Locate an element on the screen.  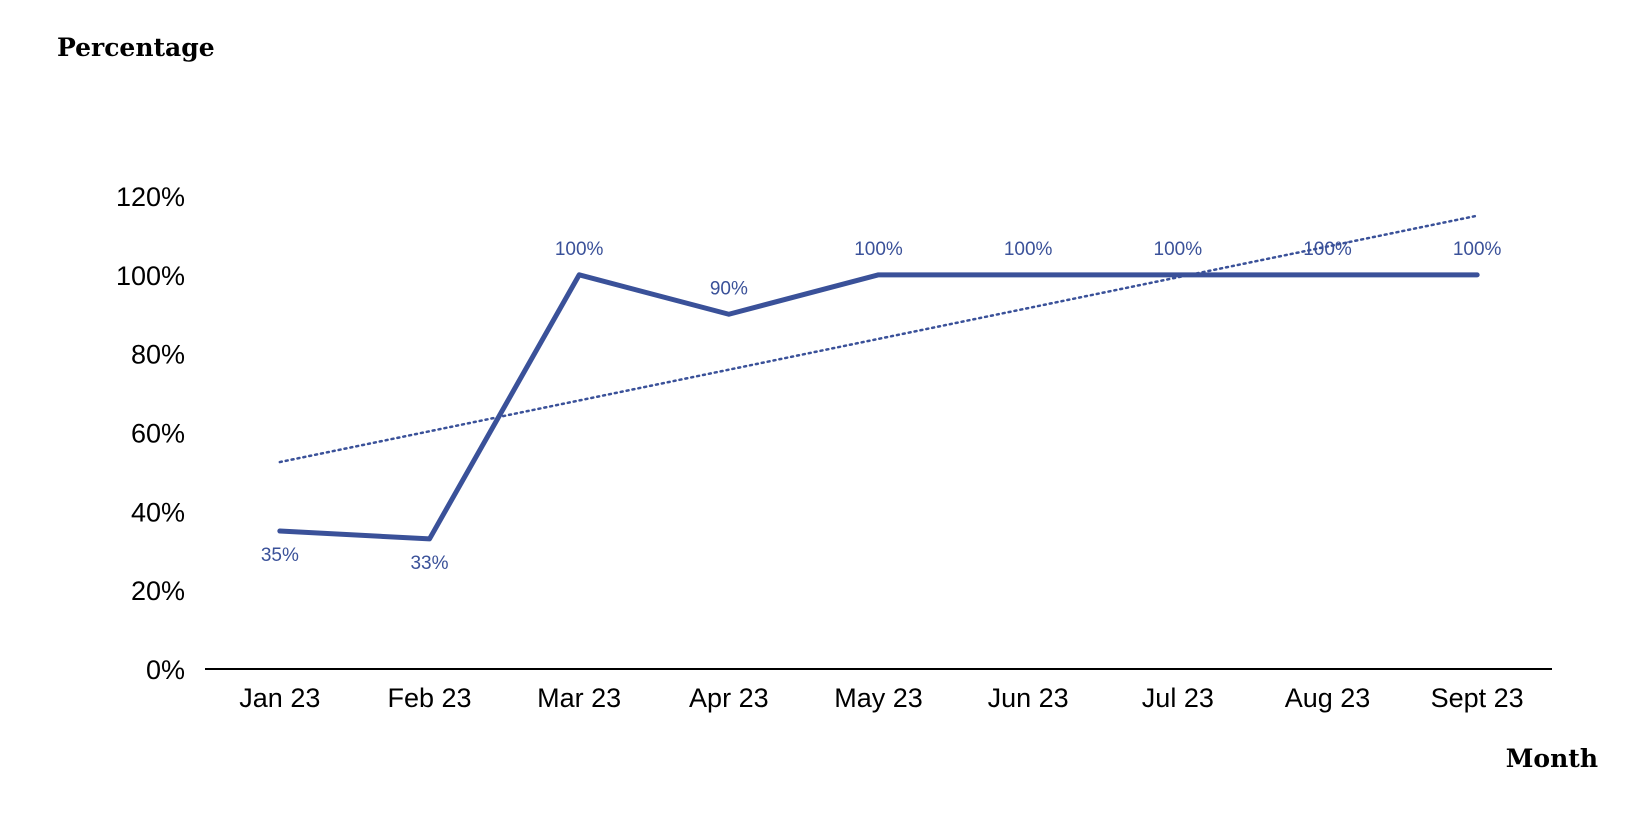
data-label: 33% is located at coordinates (429, 563).